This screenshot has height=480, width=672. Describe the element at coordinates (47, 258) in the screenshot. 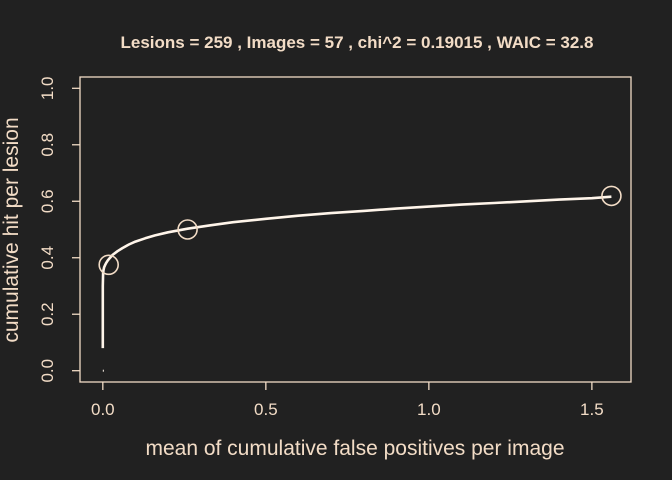

I see `y-tick-label: 0.4` at that location.